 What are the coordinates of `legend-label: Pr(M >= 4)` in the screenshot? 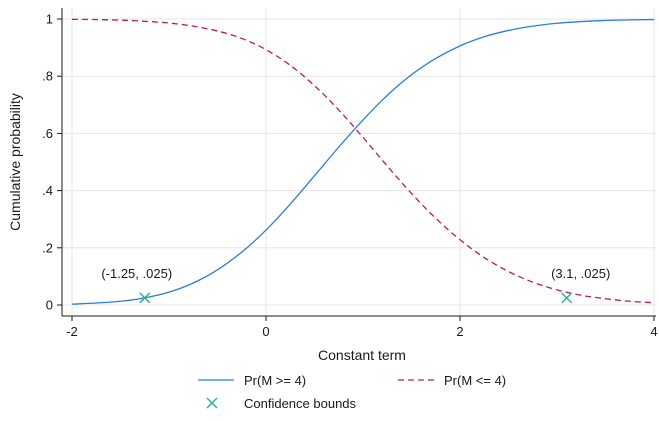 It's located at (275, 380).